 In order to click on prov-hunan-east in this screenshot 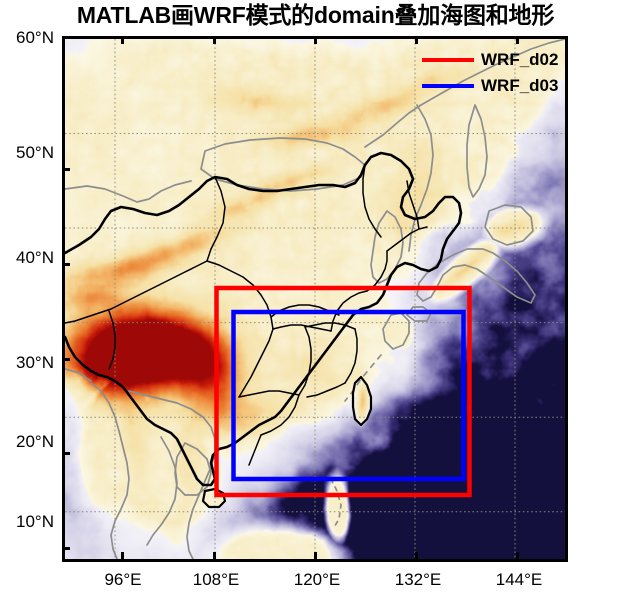, I will do `click(305, 361)`.